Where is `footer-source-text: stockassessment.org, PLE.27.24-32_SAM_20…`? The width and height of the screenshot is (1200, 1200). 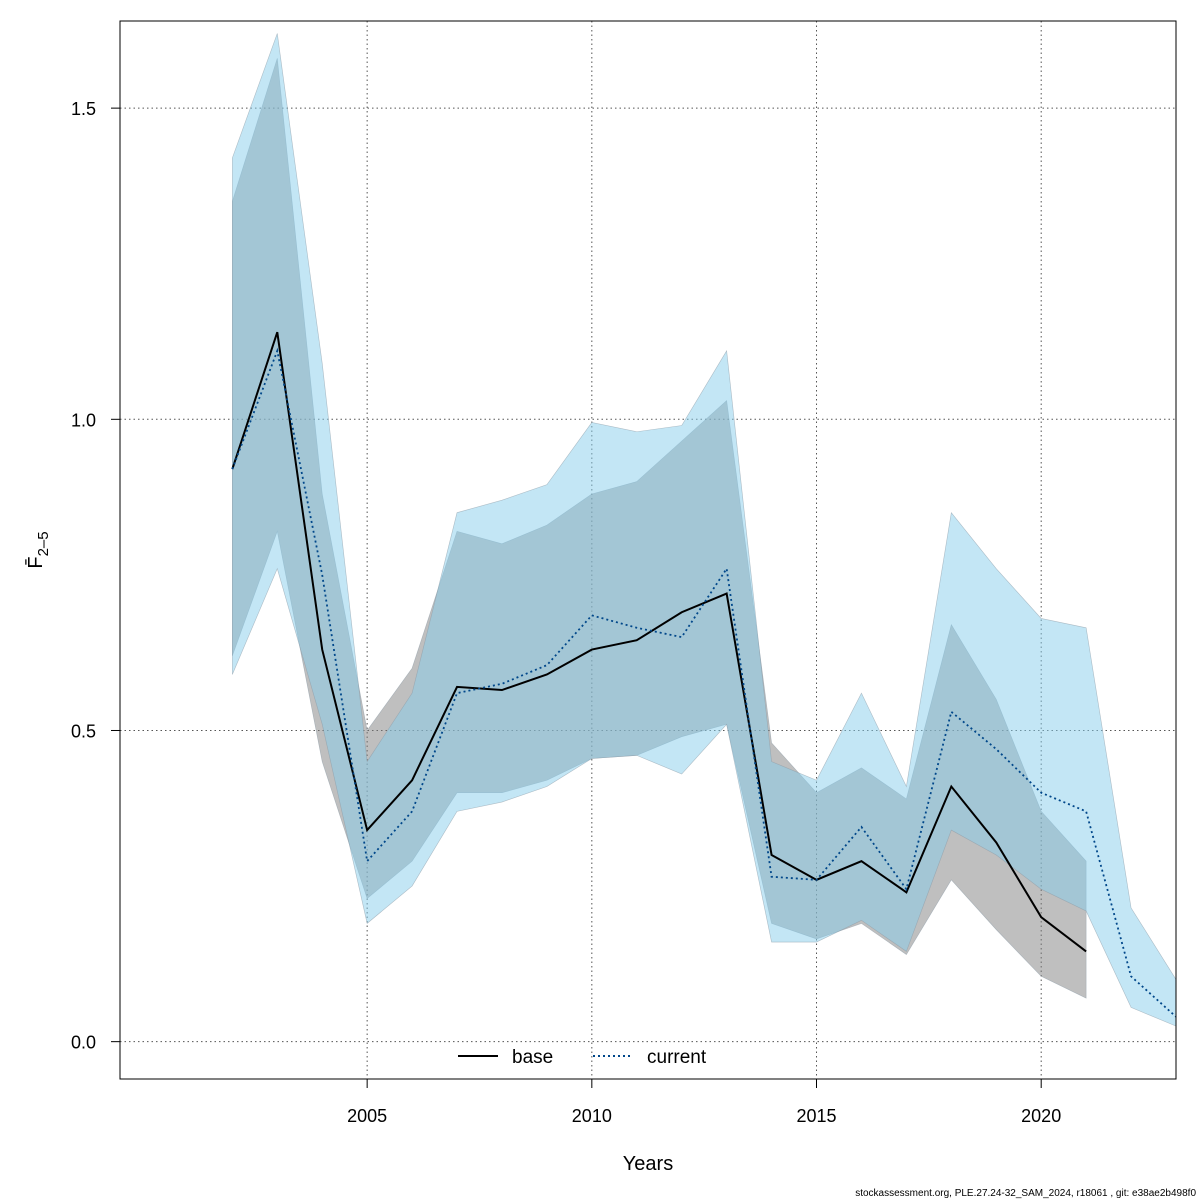
footer-source-text: stockassessment.org, PLE.27.24-32_SAM_20… is located at coordinates (1025, 1193).